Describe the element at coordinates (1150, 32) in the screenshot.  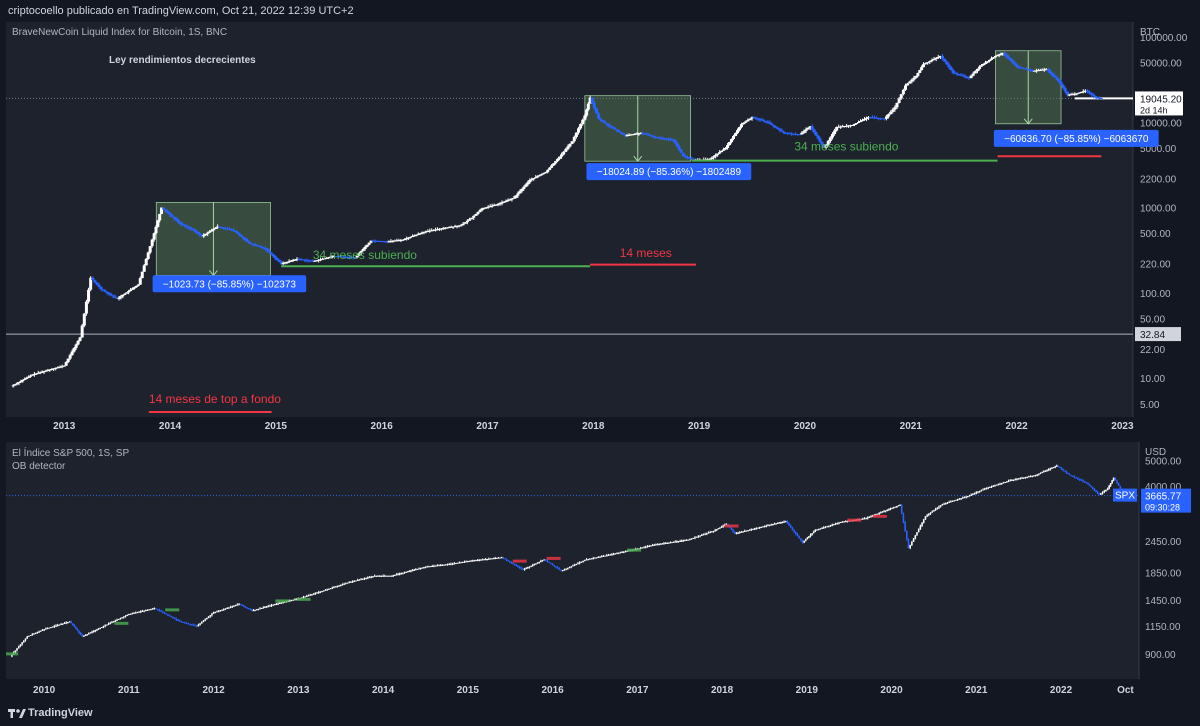
I see `btc-currency-label: BTC` at that location.